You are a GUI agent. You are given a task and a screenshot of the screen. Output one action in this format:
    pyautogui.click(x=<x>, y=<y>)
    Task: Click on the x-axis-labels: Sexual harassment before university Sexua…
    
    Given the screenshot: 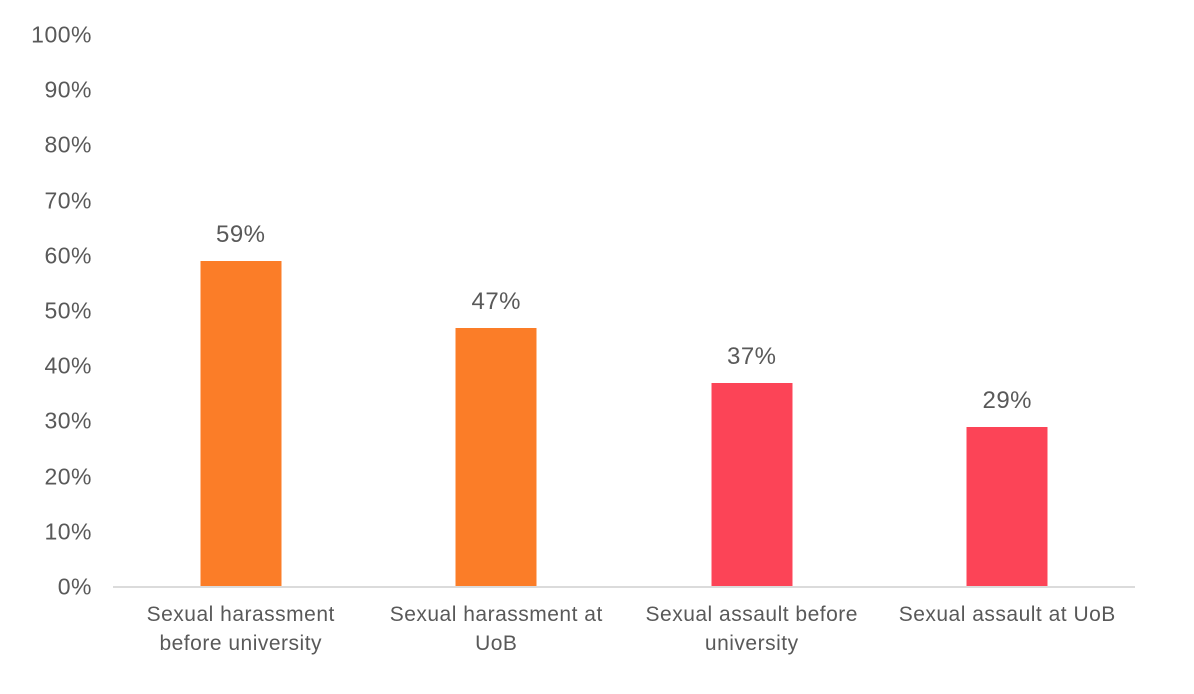 What is the action you would take?
    pyautogui.click(x=624, y=629)
    